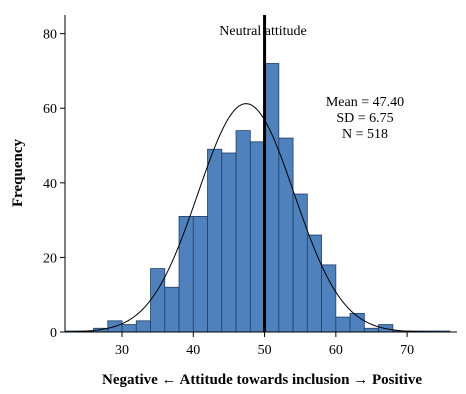  I want to click on y-ticks: 0 20 40 60 80, so click(54, 184).